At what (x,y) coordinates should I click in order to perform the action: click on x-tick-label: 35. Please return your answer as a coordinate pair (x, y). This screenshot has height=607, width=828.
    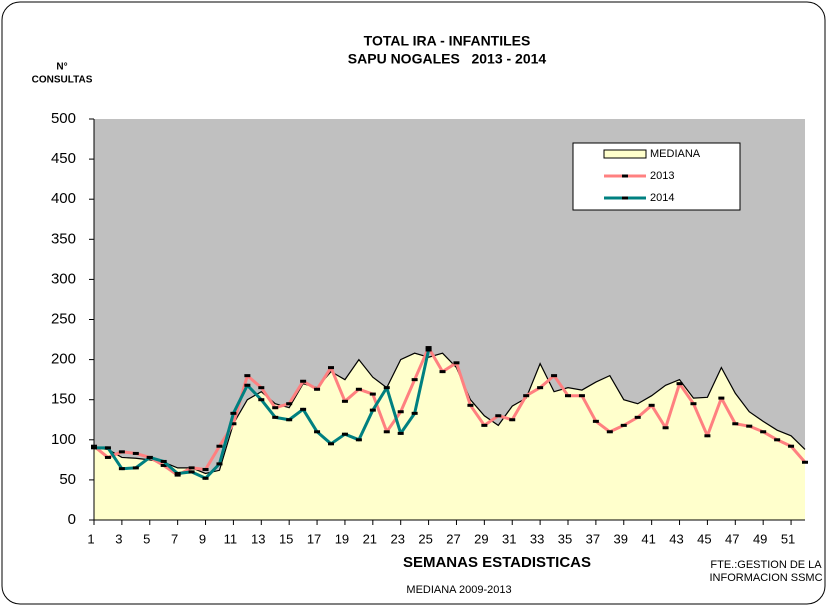
    Looking at the image, I should click on (565, 538).